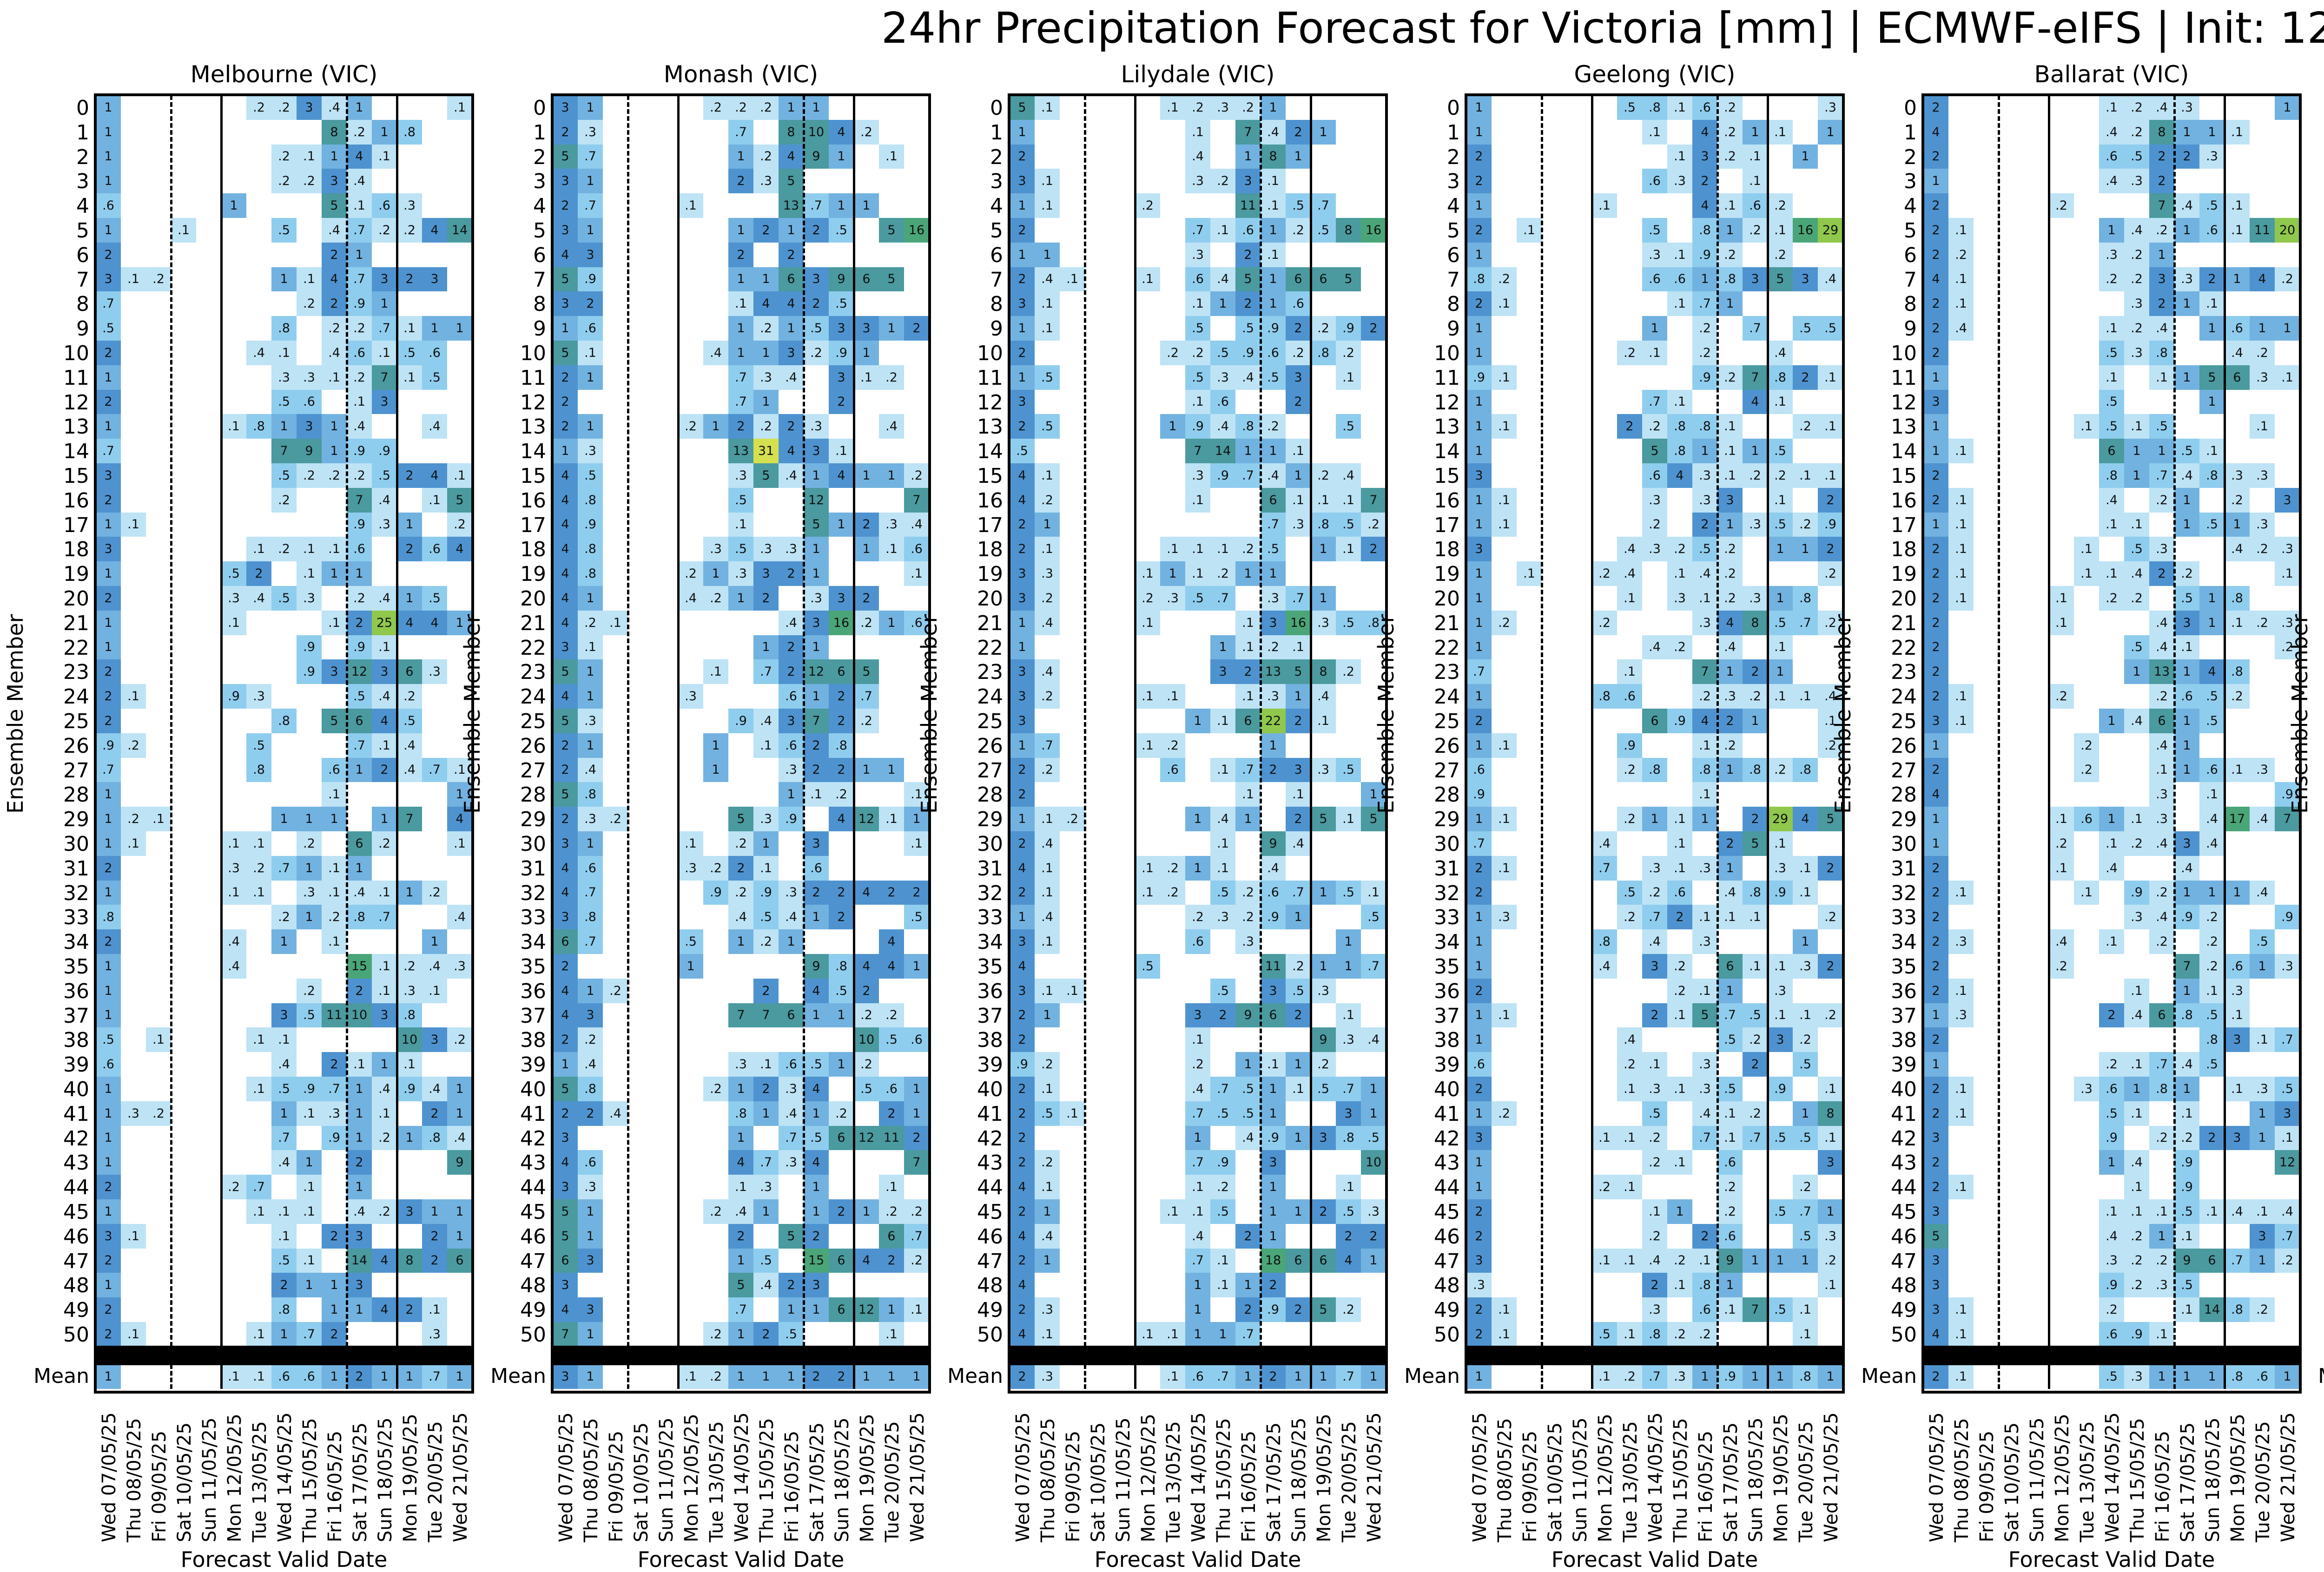 This screenshot has width=2324, height=1572. What do you see at coordinates (2037, 1479) in the screenshot?
I see `x-tick-label: Sun 11/05/25` at bounding box center [2037, 1479].